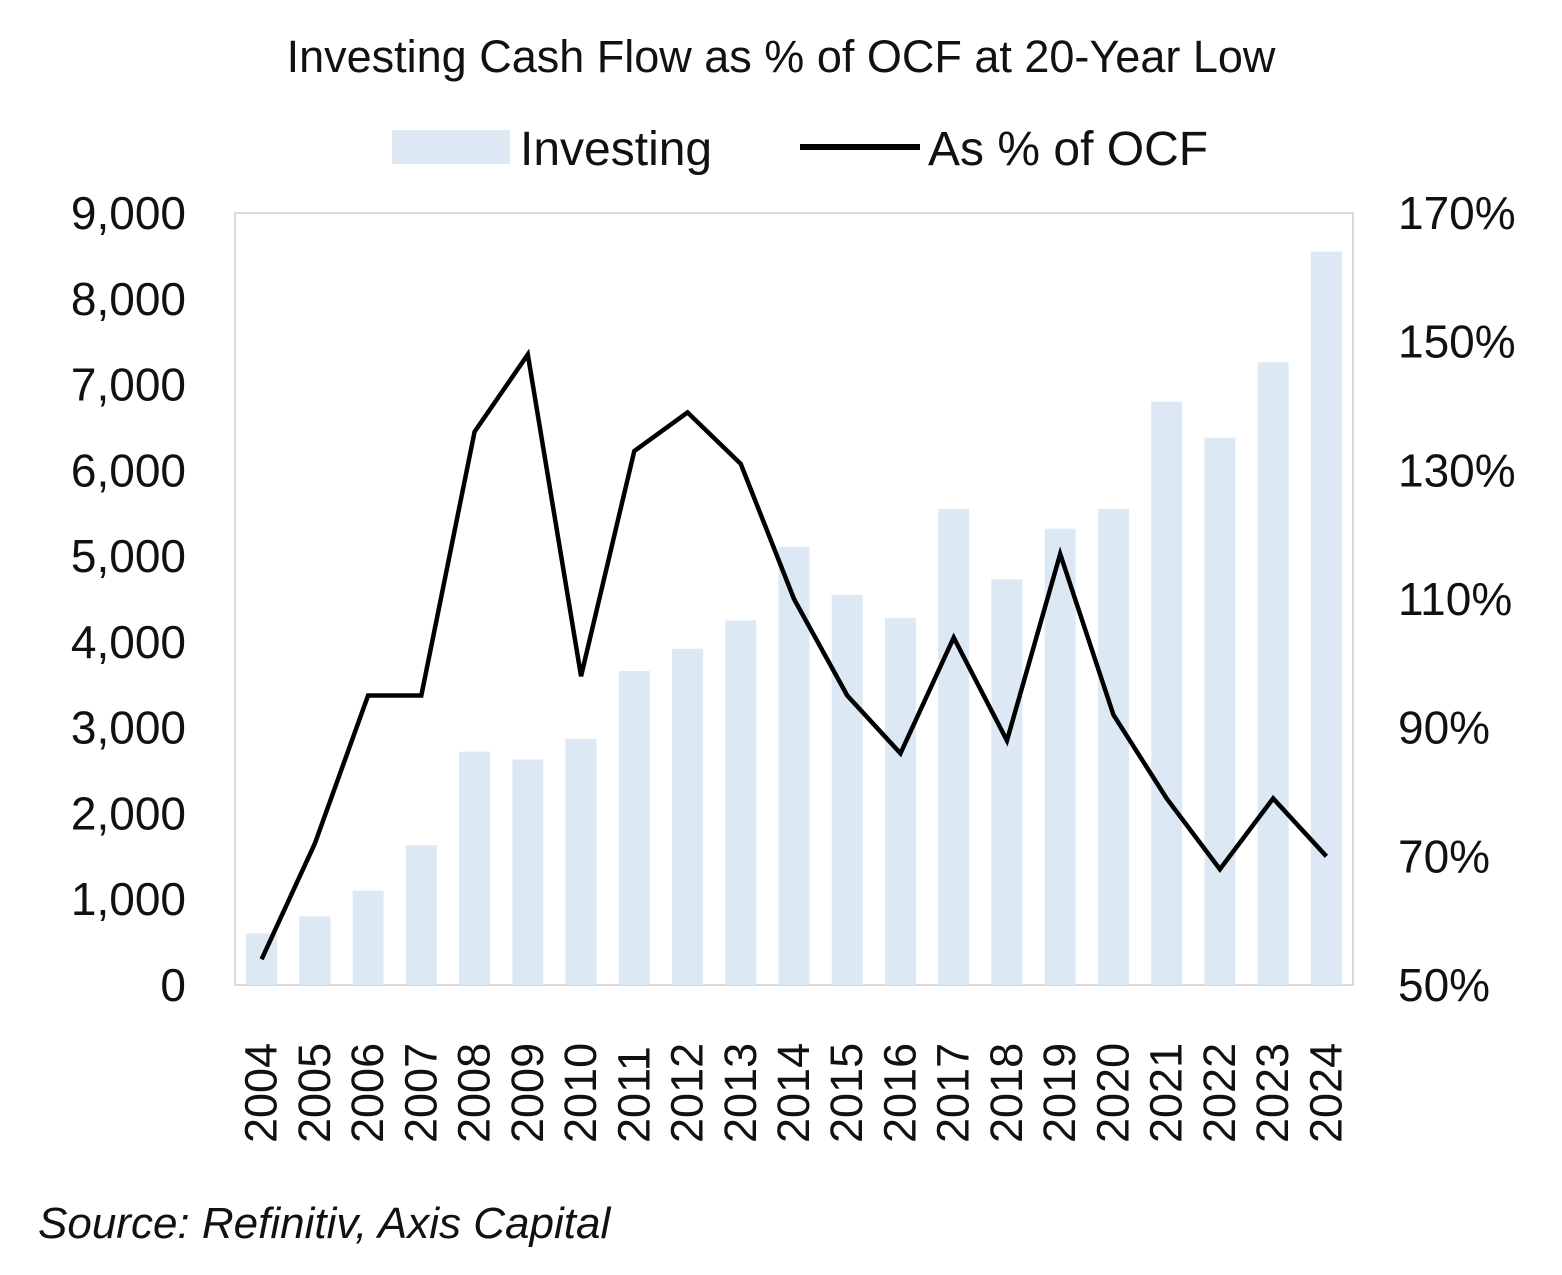  Describe the element at coordinates (324, 1223) in the screenshot. I see `source-note: Source: Refinitiv, Axis Capital` at that location.